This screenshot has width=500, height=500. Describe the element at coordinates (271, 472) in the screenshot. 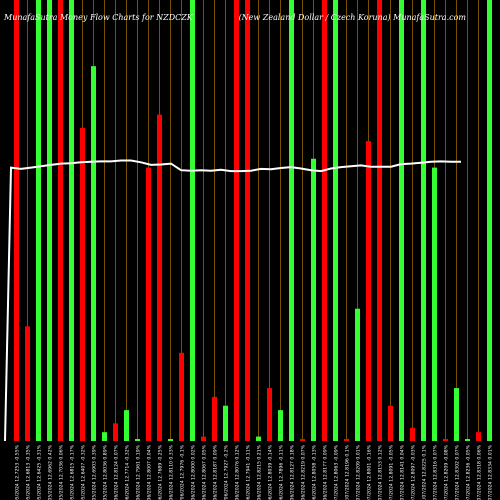

I see `x-tick-label: 21/06/2024 12.8039 -0.14%` at that location.